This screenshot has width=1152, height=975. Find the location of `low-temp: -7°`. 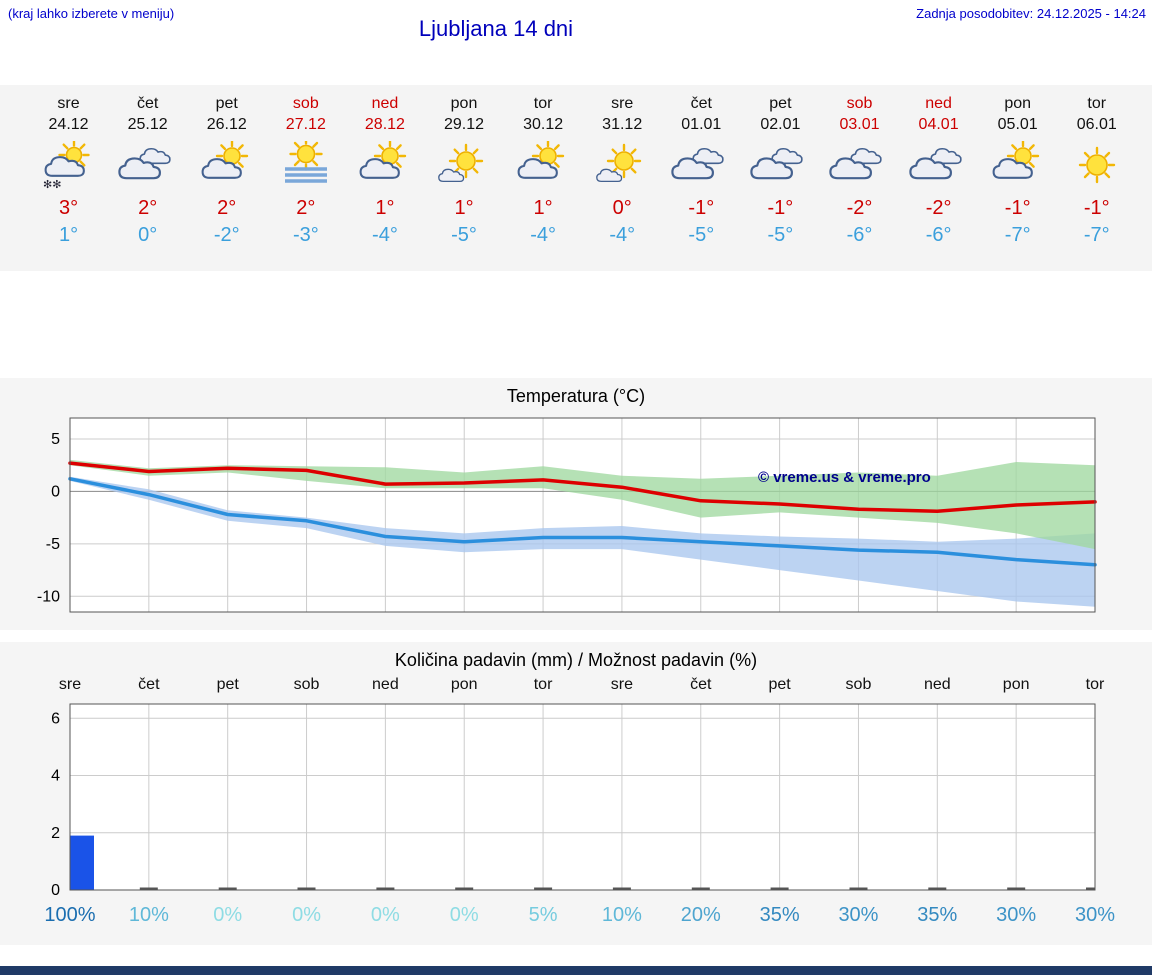

low-temp: -7° is located at coordinates (1096, 235).